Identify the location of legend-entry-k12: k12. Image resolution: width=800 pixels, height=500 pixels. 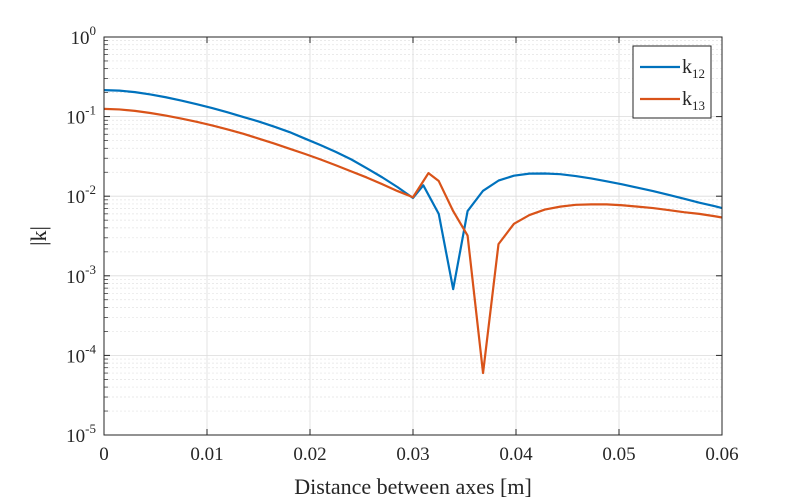
(672, 68).